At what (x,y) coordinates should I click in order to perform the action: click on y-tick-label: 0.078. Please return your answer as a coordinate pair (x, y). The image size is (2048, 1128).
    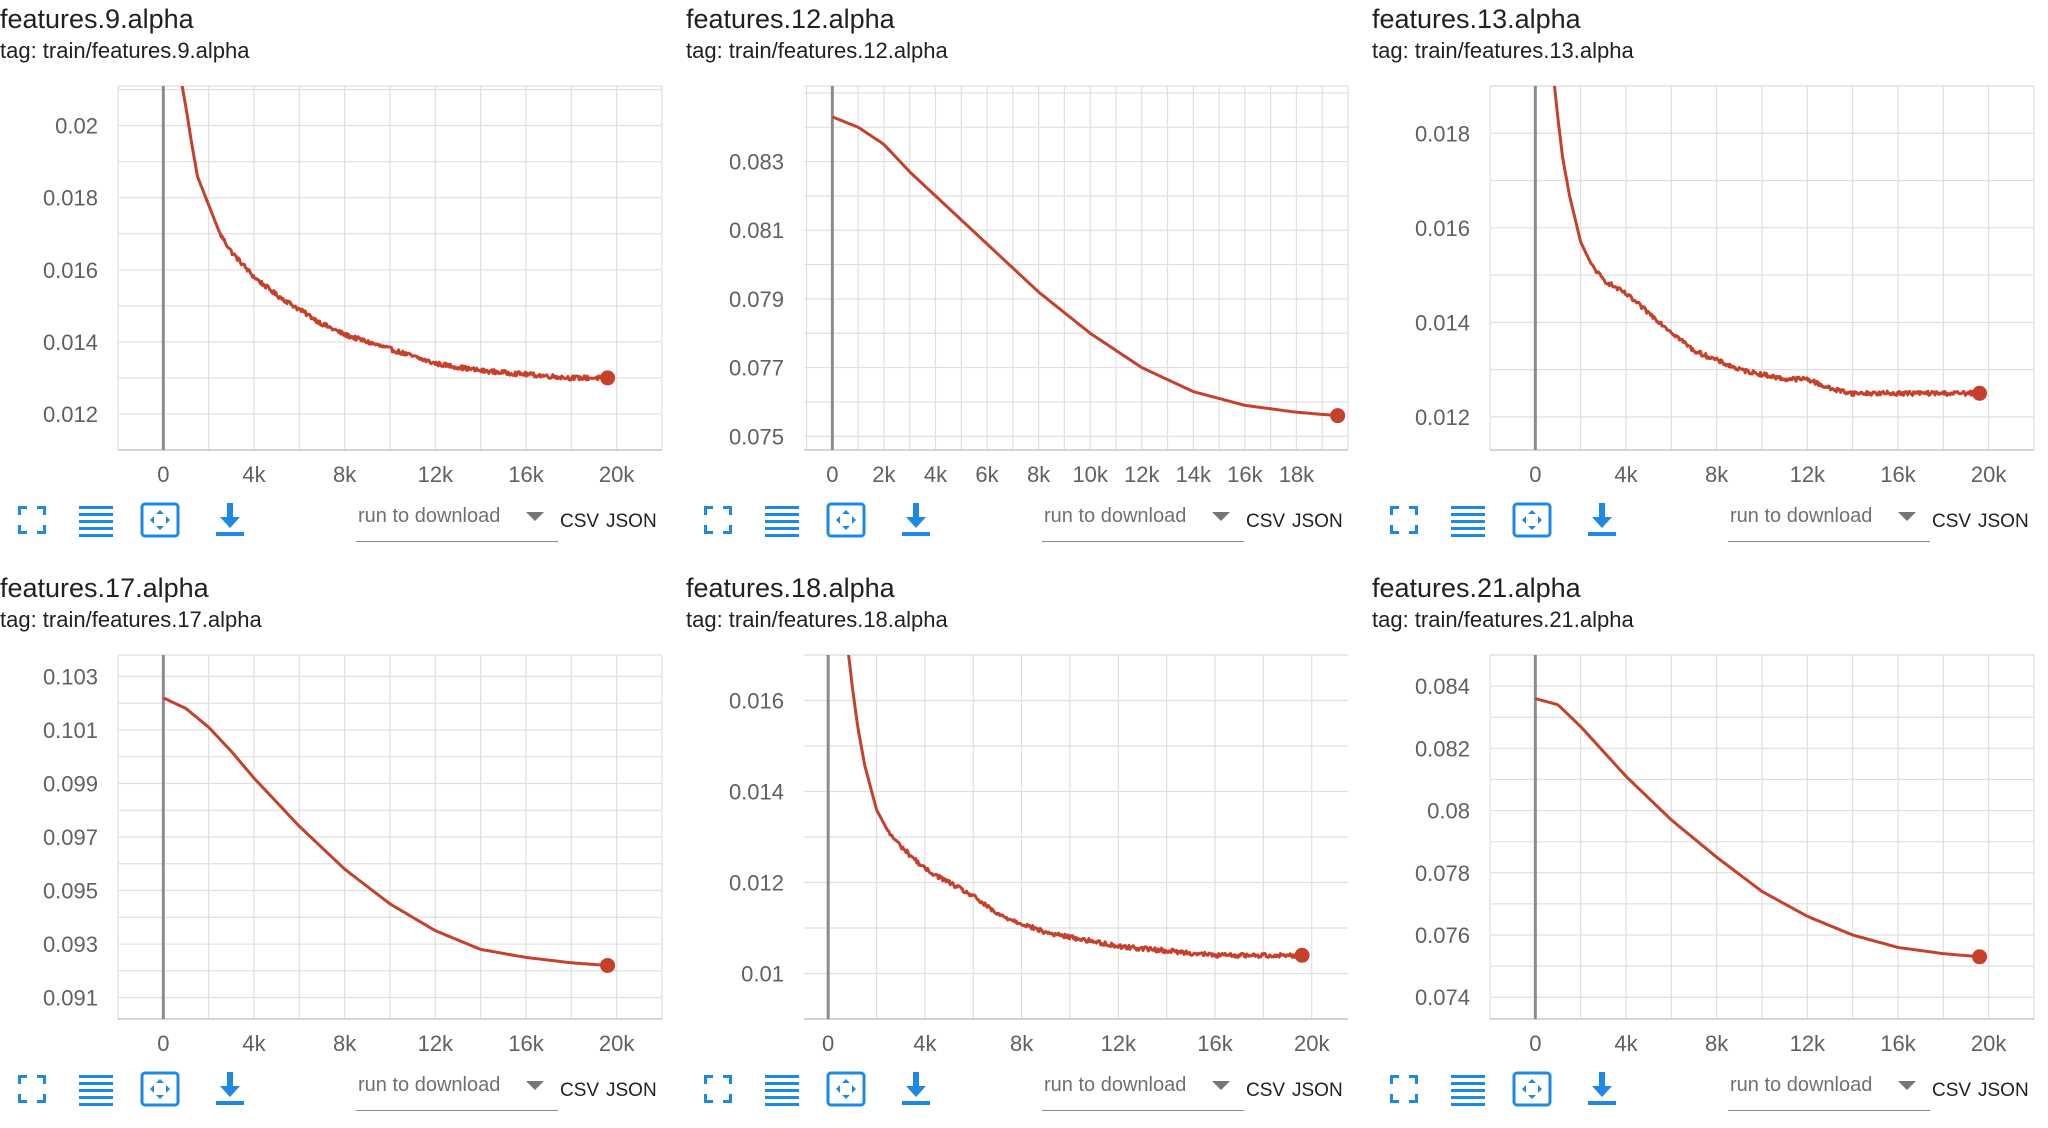
    Looking at the image, I should click on (1442, 873).